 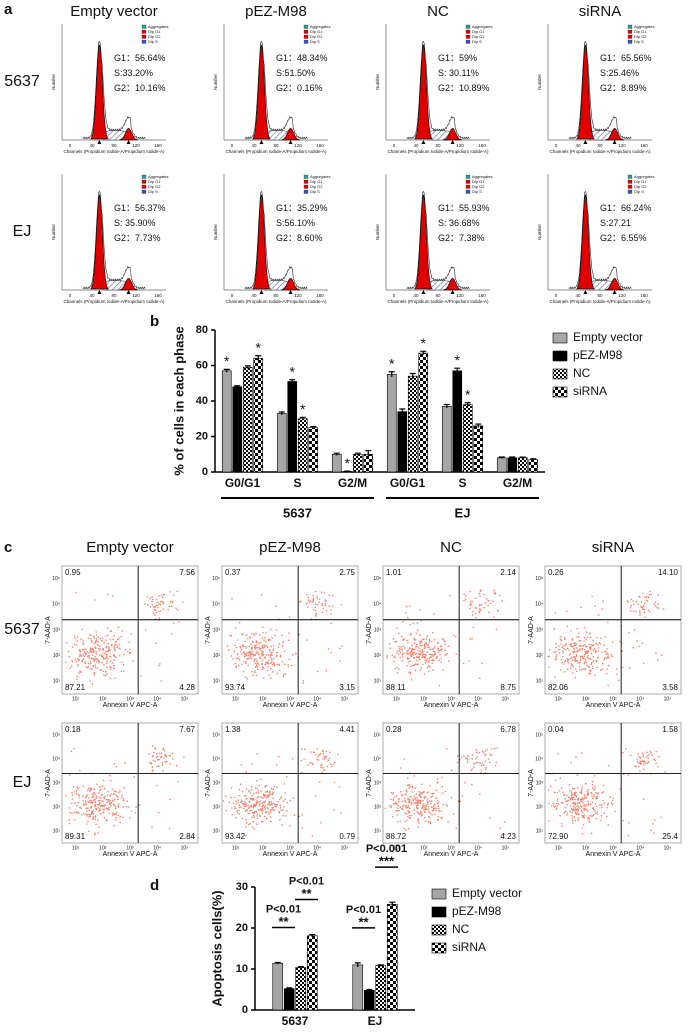 I want to click on phase-percentage: G1：65.56%, so click(x=626, y=58).